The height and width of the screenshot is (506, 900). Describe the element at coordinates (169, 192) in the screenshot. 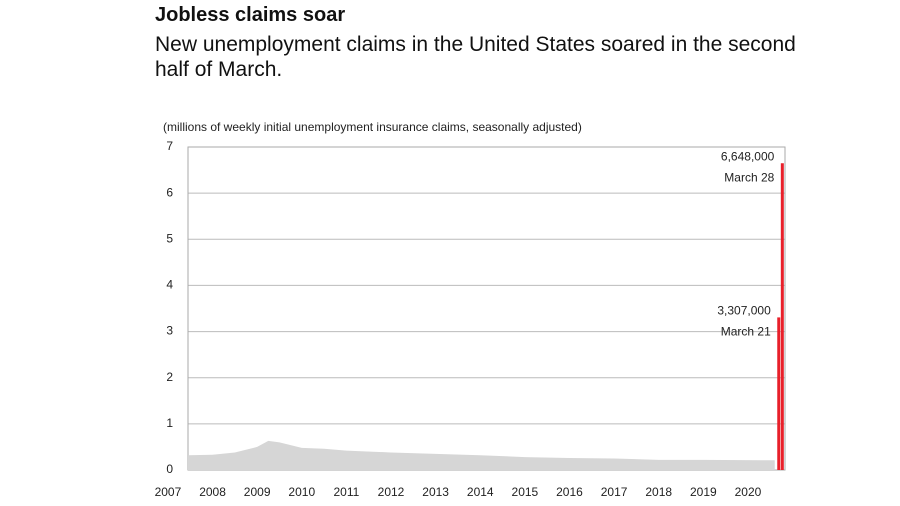

I see `y-tick-label: 6` at that location.